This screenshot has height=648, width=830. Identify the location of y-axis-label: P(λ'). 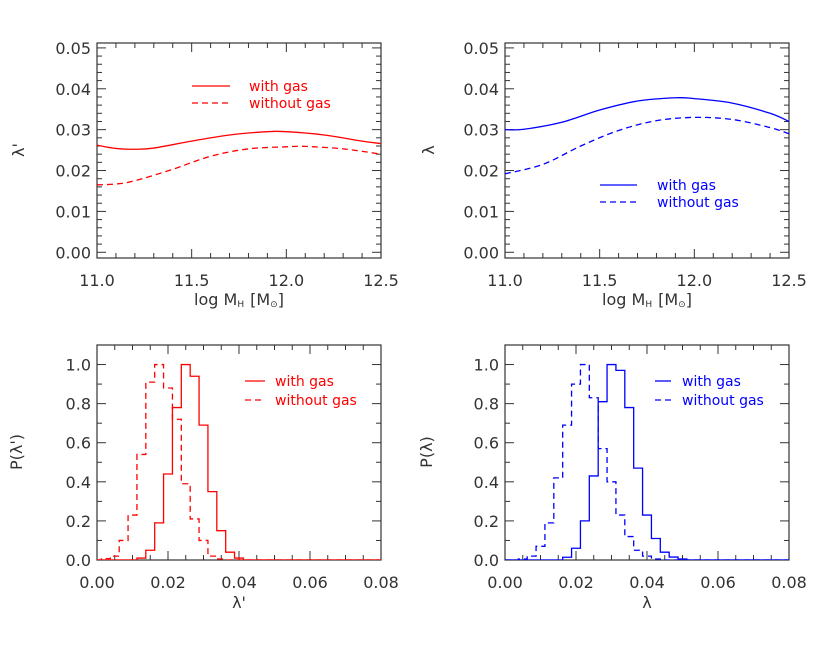
(16, 452).